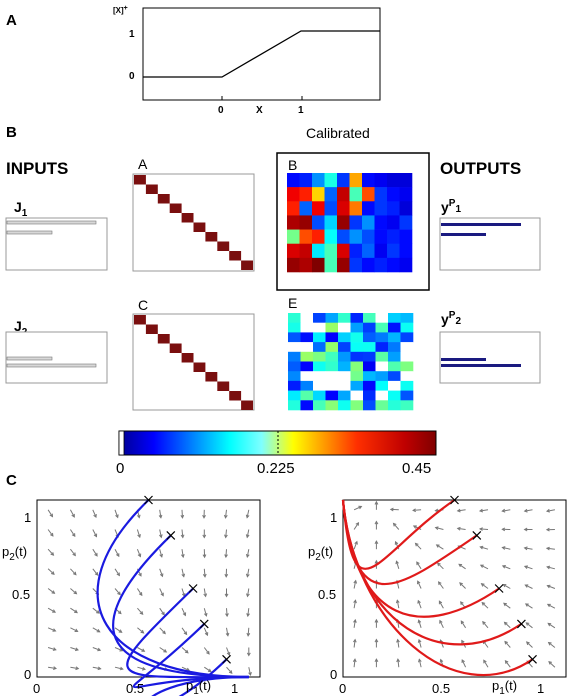  What do you see at coordinates (301, 110) in the screenshot?
I see `panel-a-xtick-1: 1` at bounding box center [301, 110].